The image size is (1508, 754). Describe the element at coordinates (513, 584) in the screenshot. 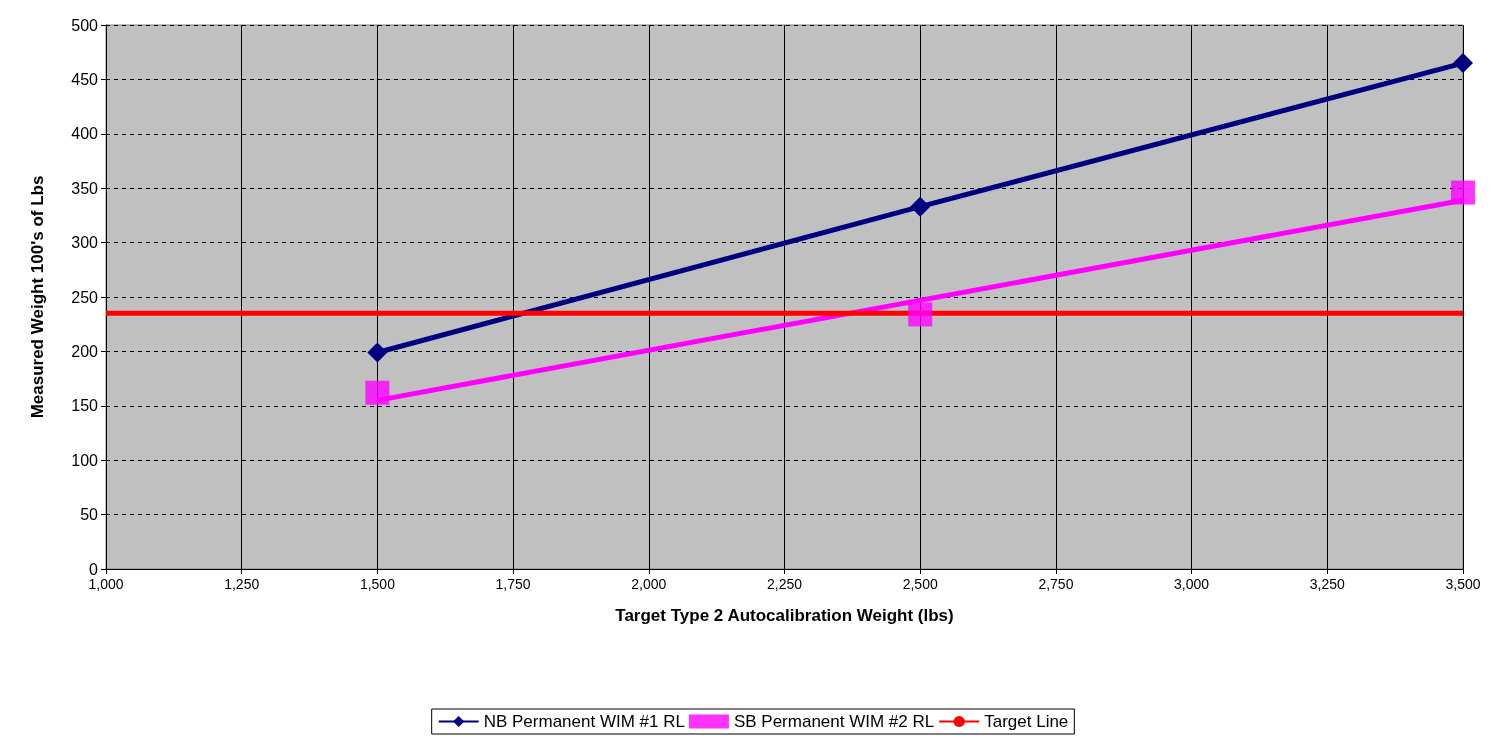

I see `x-tick-label: 1,750` at that location.